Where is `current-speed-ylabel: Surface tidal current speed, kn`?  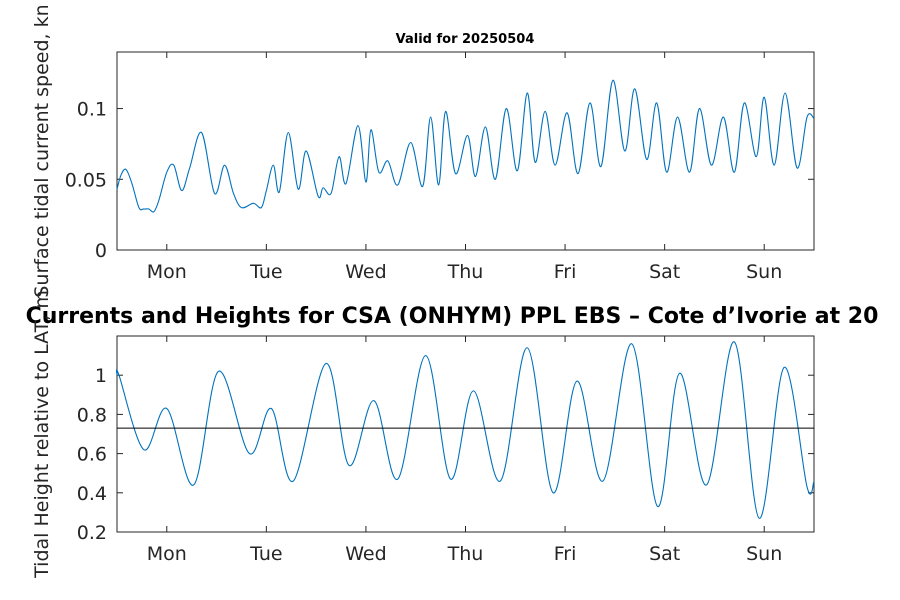
current-speed-ylabel: Surface tidal current speed, kn is located at coordinates (42, 150).